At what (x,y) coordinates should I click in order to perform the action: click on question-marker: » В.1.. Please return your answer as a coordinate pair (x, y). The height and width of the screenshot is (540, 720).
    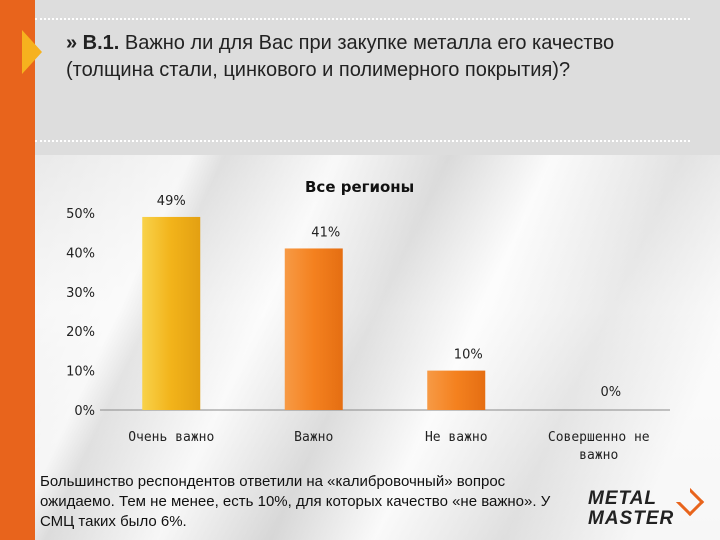
    Looking at the image, I should click on (93, 43).